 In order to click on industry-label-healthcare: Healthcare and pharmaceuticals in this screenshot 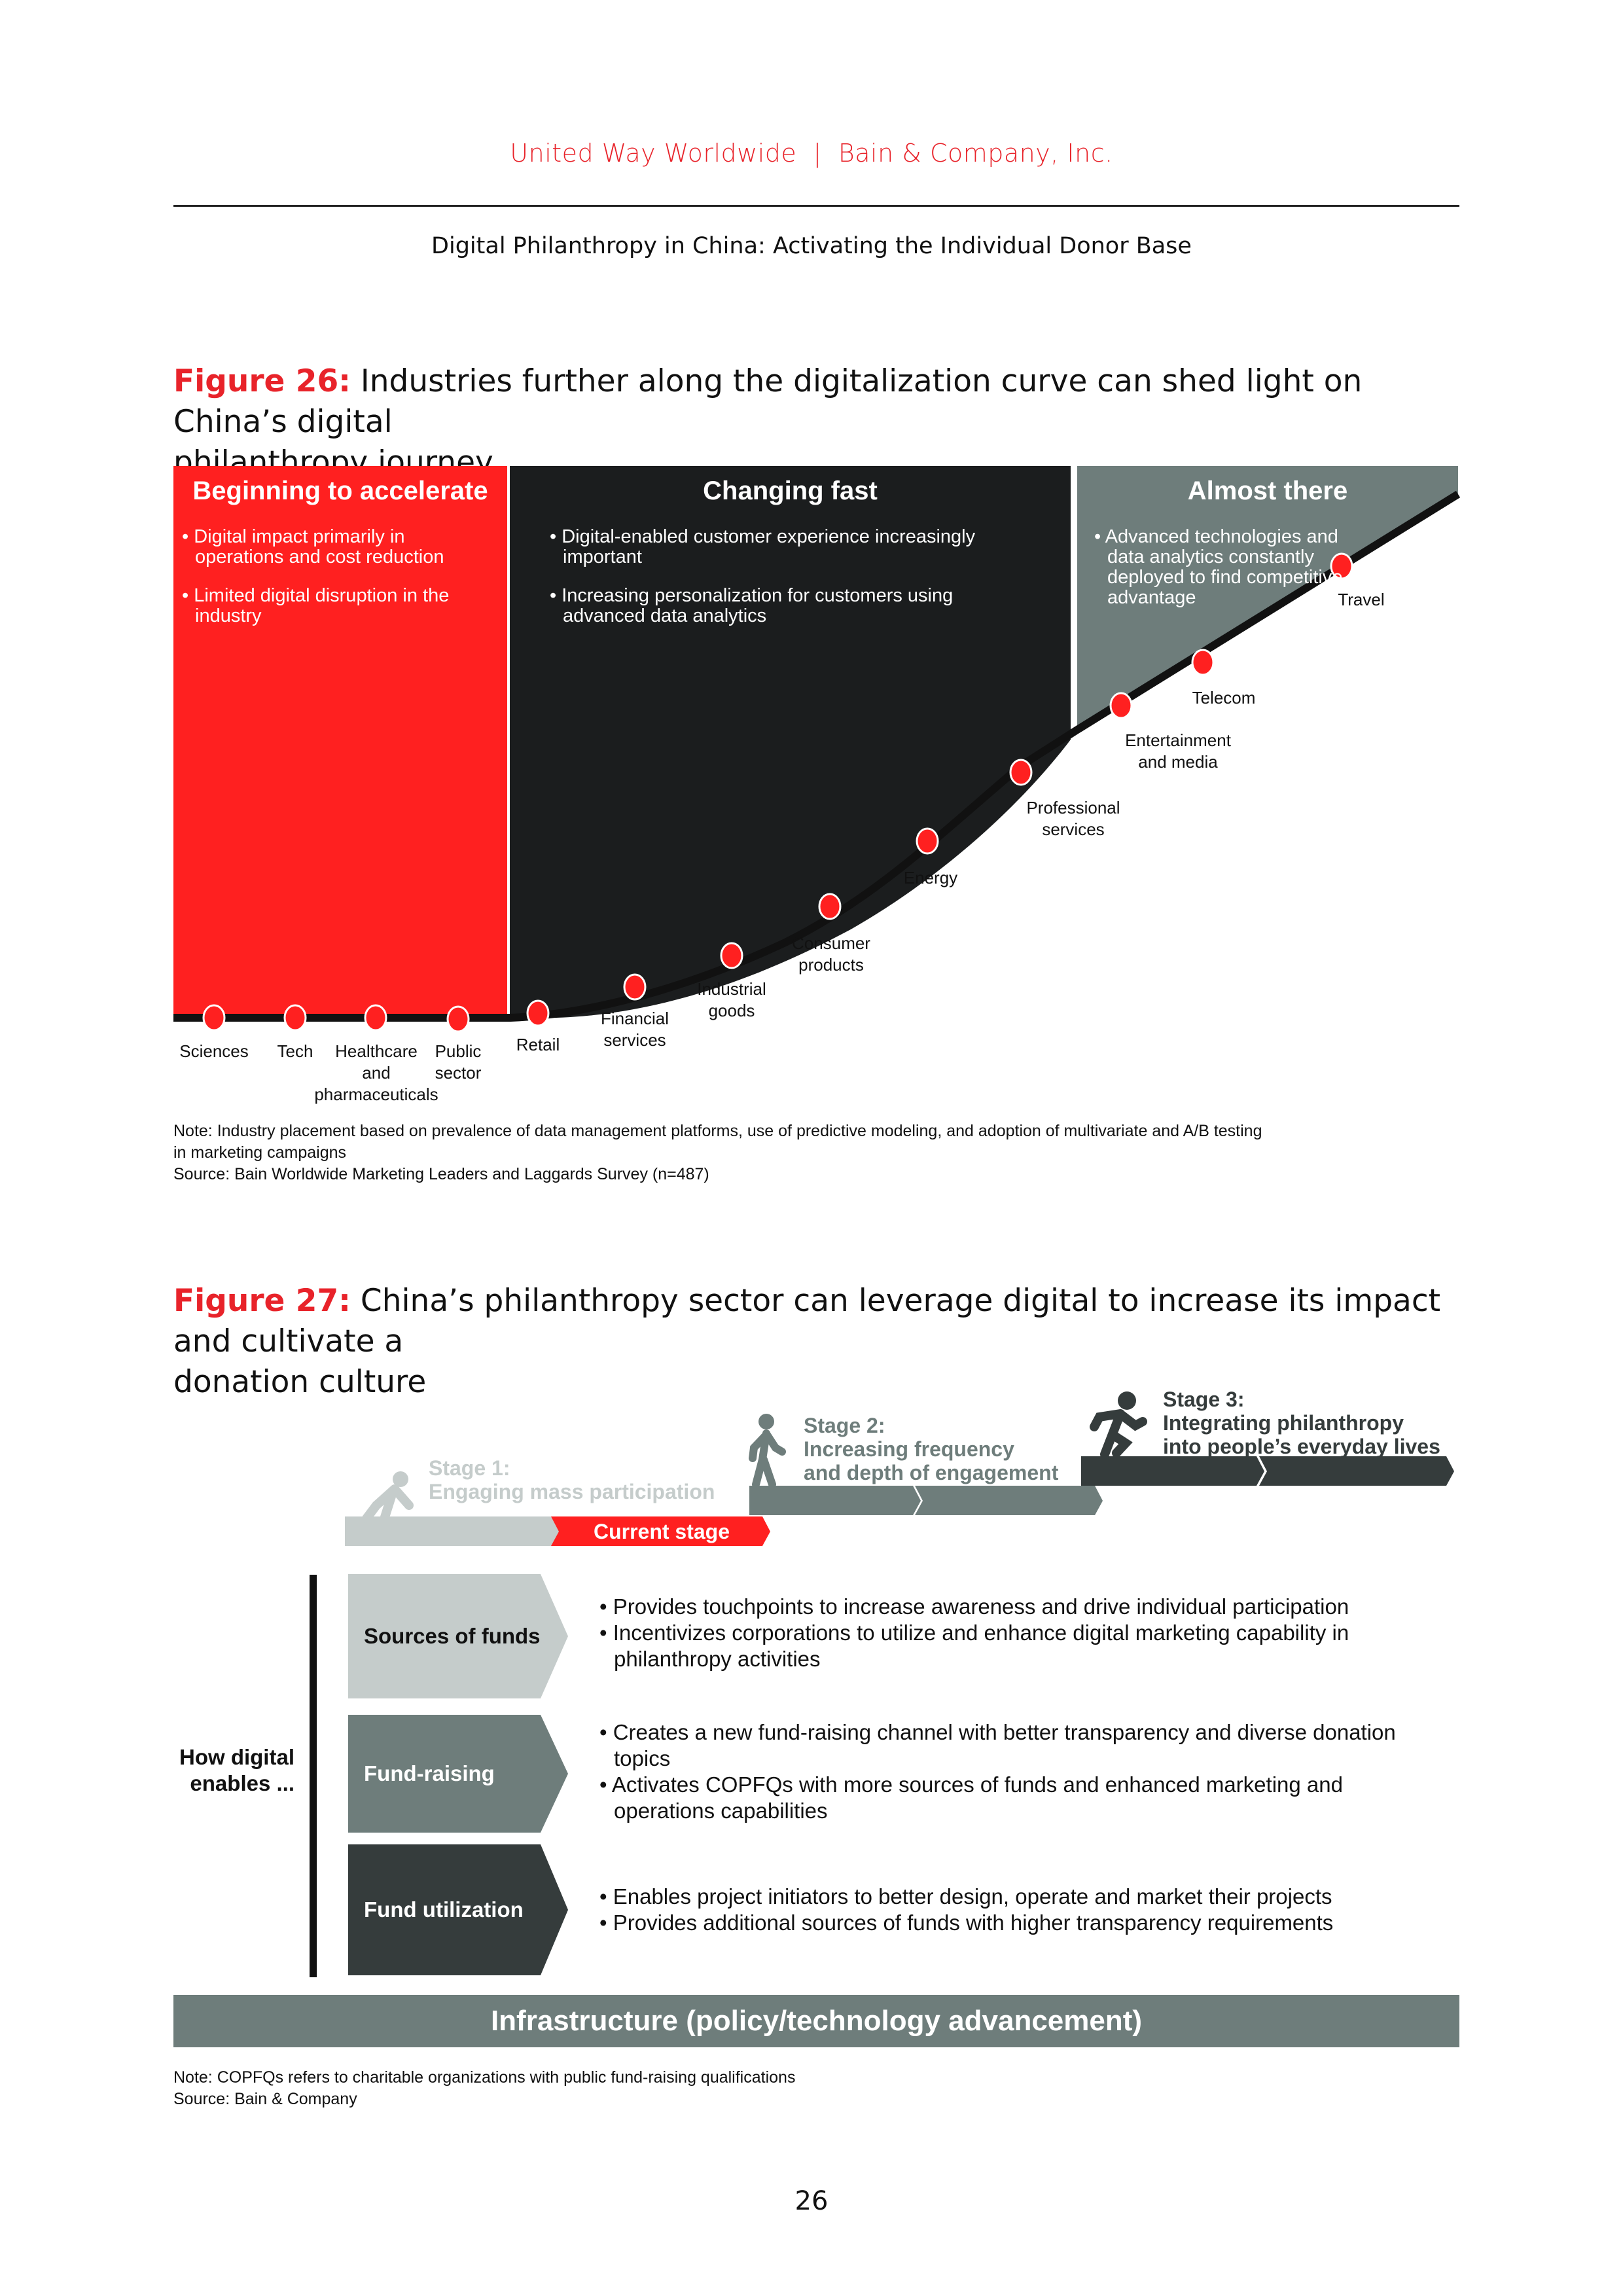, I will do `click(376, 1072)`.